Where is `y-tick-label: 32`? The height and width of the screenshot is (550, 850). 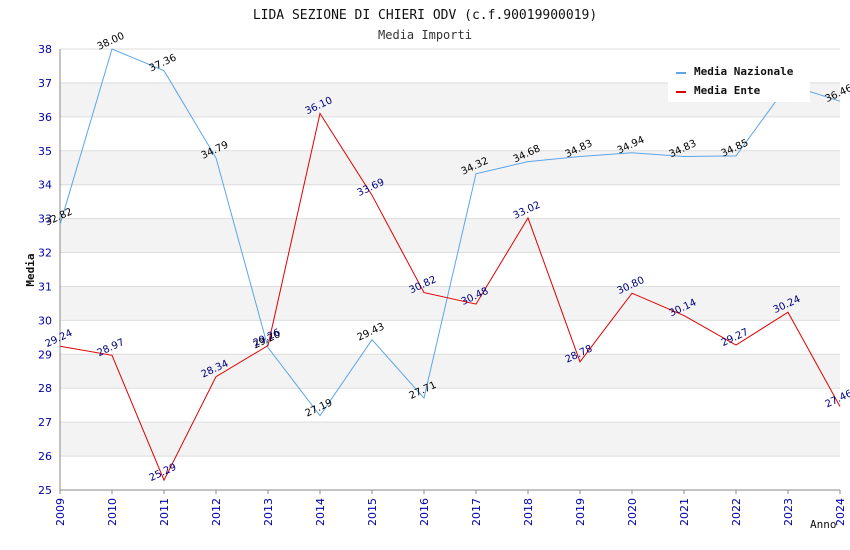 y-tick-label: 32 is located at coordinates (45, 253).